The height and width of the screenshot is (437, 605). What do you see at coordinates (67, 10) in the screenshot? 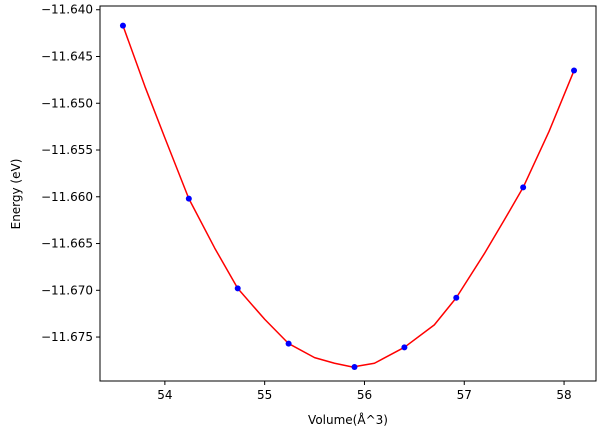
I see `y-tick-label: −11.640` at bounding box center [67, 10].